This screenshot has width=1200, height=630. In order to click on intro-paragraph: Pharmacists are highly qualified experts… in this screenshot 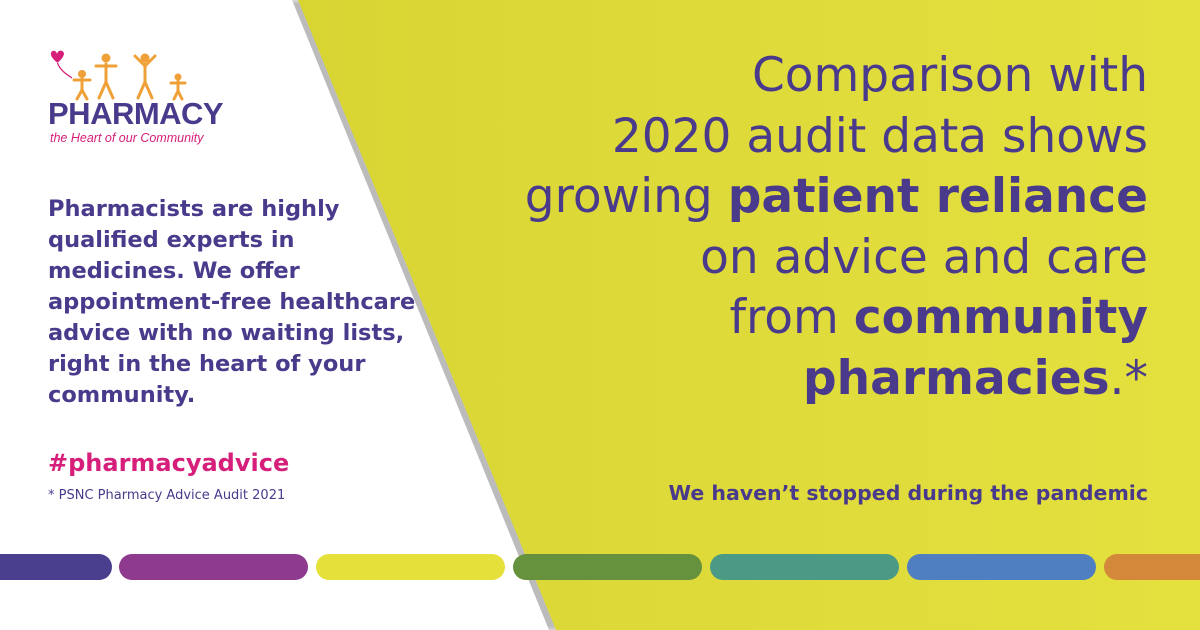, I will do `click(232, 302)`.